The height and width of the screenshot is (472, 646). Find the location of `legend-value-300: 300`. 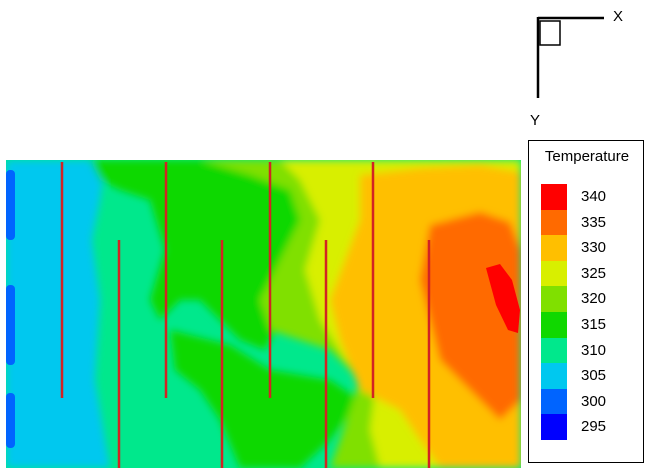

legend-value-300: 300 is located at coordinates (594, 401).